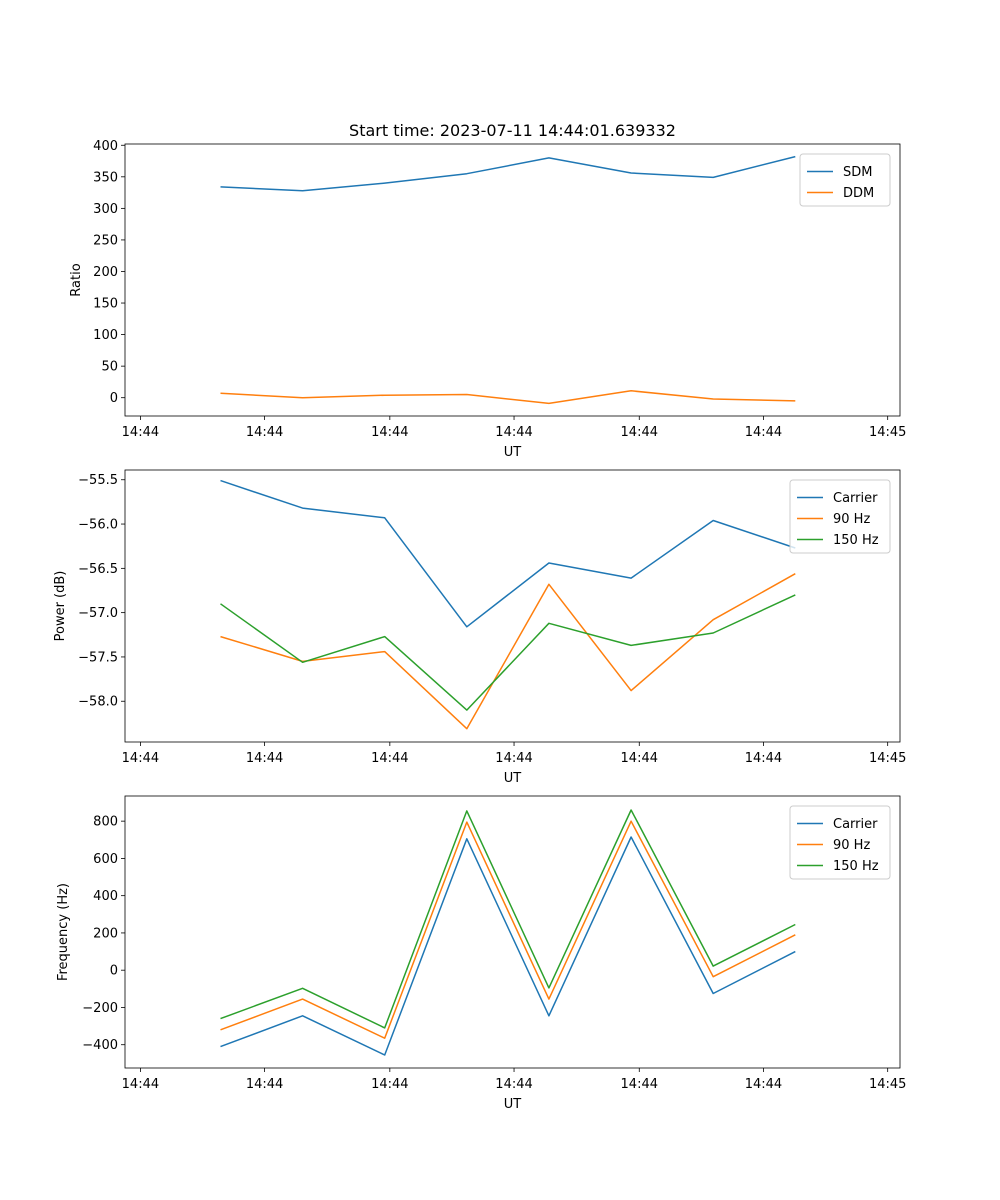 This screenshot has width=1000, height=1200. I want to click on y-tick-label: 100, so click(105, 335).